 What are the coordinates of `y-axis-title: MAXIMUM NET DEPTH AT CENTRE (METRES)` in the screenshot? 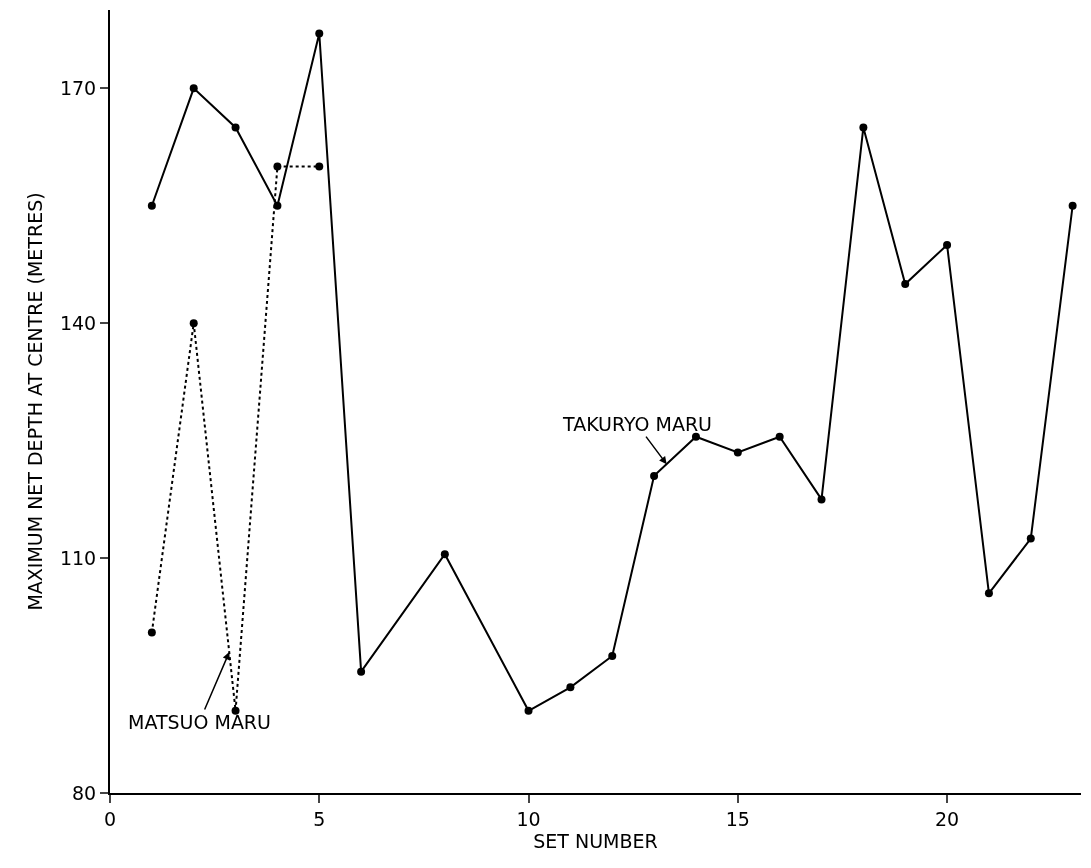 It's located at (35, 401).